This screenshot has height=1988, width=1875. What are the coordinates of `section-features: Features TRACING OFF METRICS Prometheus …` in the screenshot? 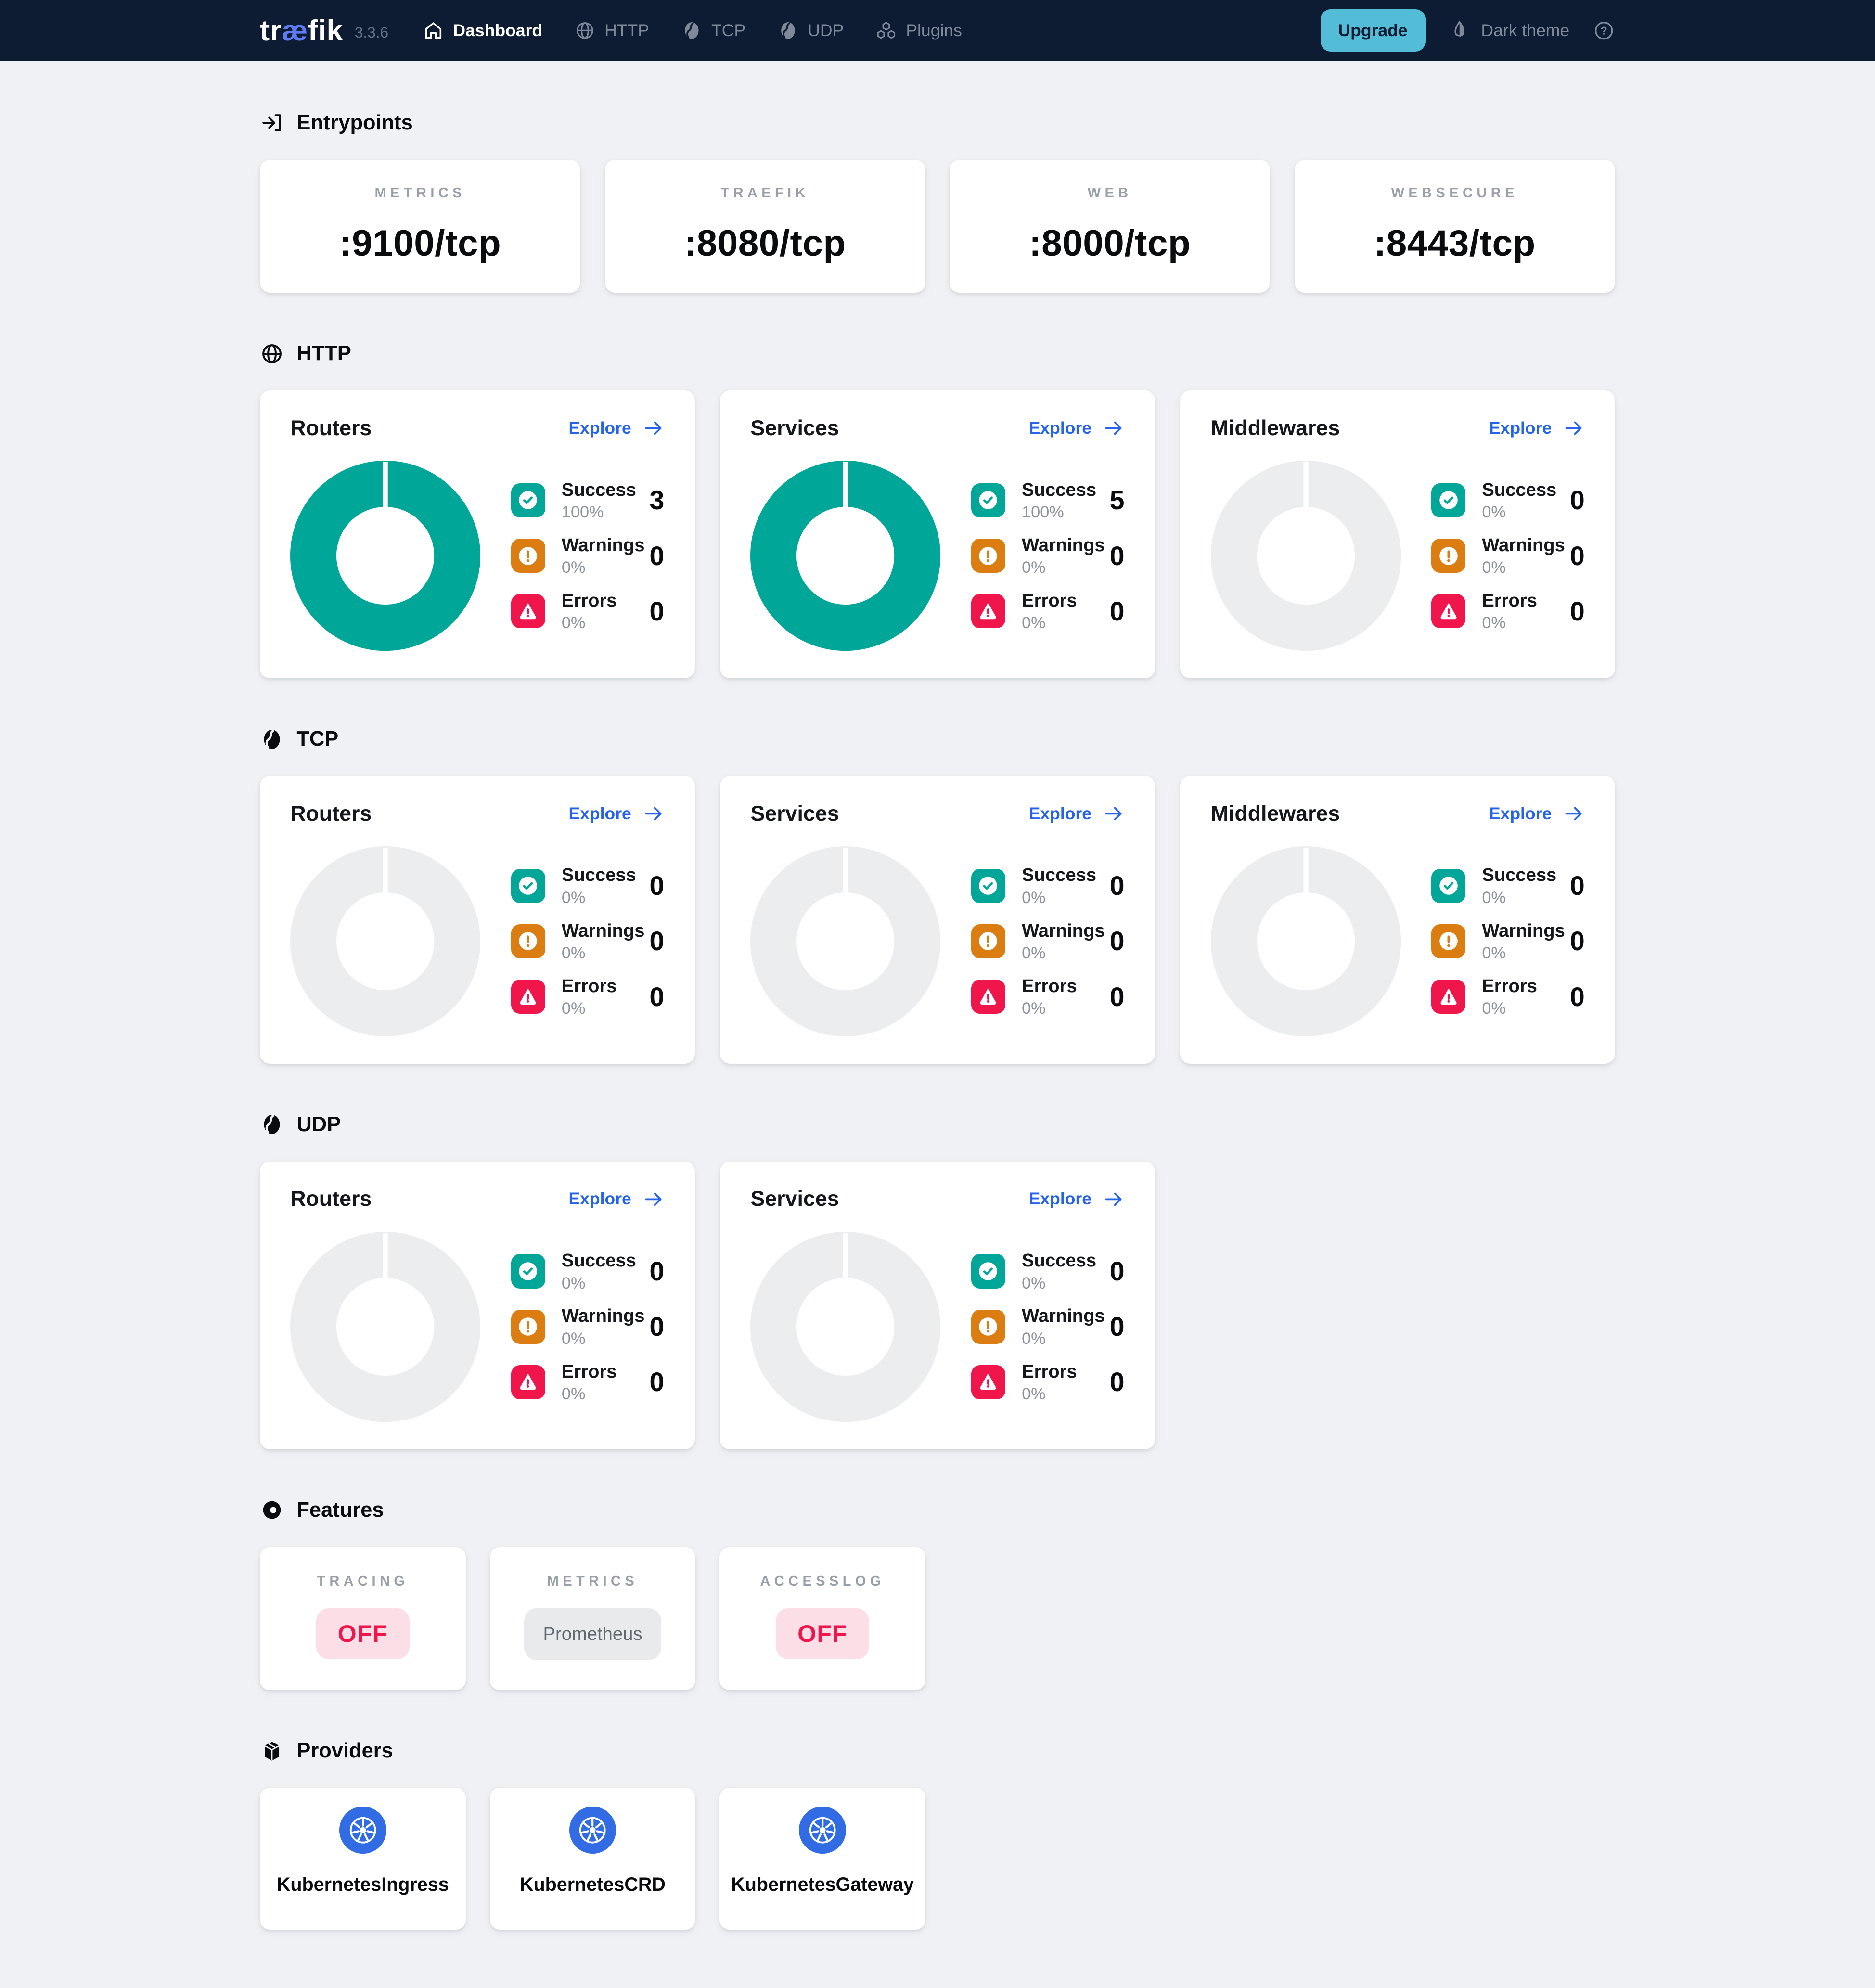 It's located at (937, 1595).